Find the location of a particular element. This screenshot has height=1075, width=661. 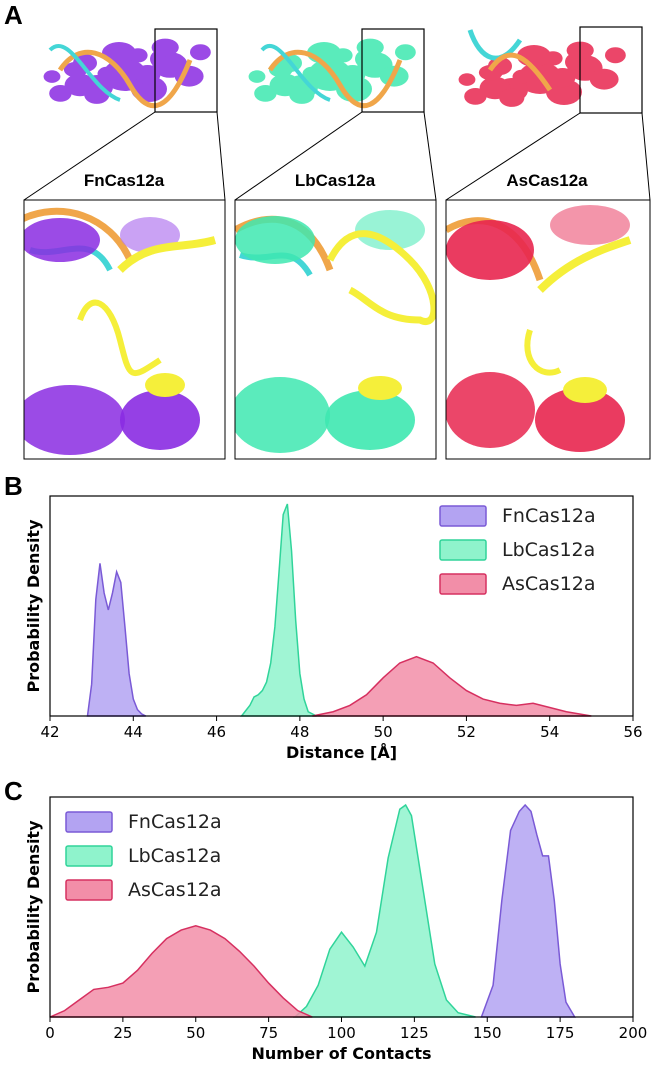

lb-inset is located at coordinates (335, 329).